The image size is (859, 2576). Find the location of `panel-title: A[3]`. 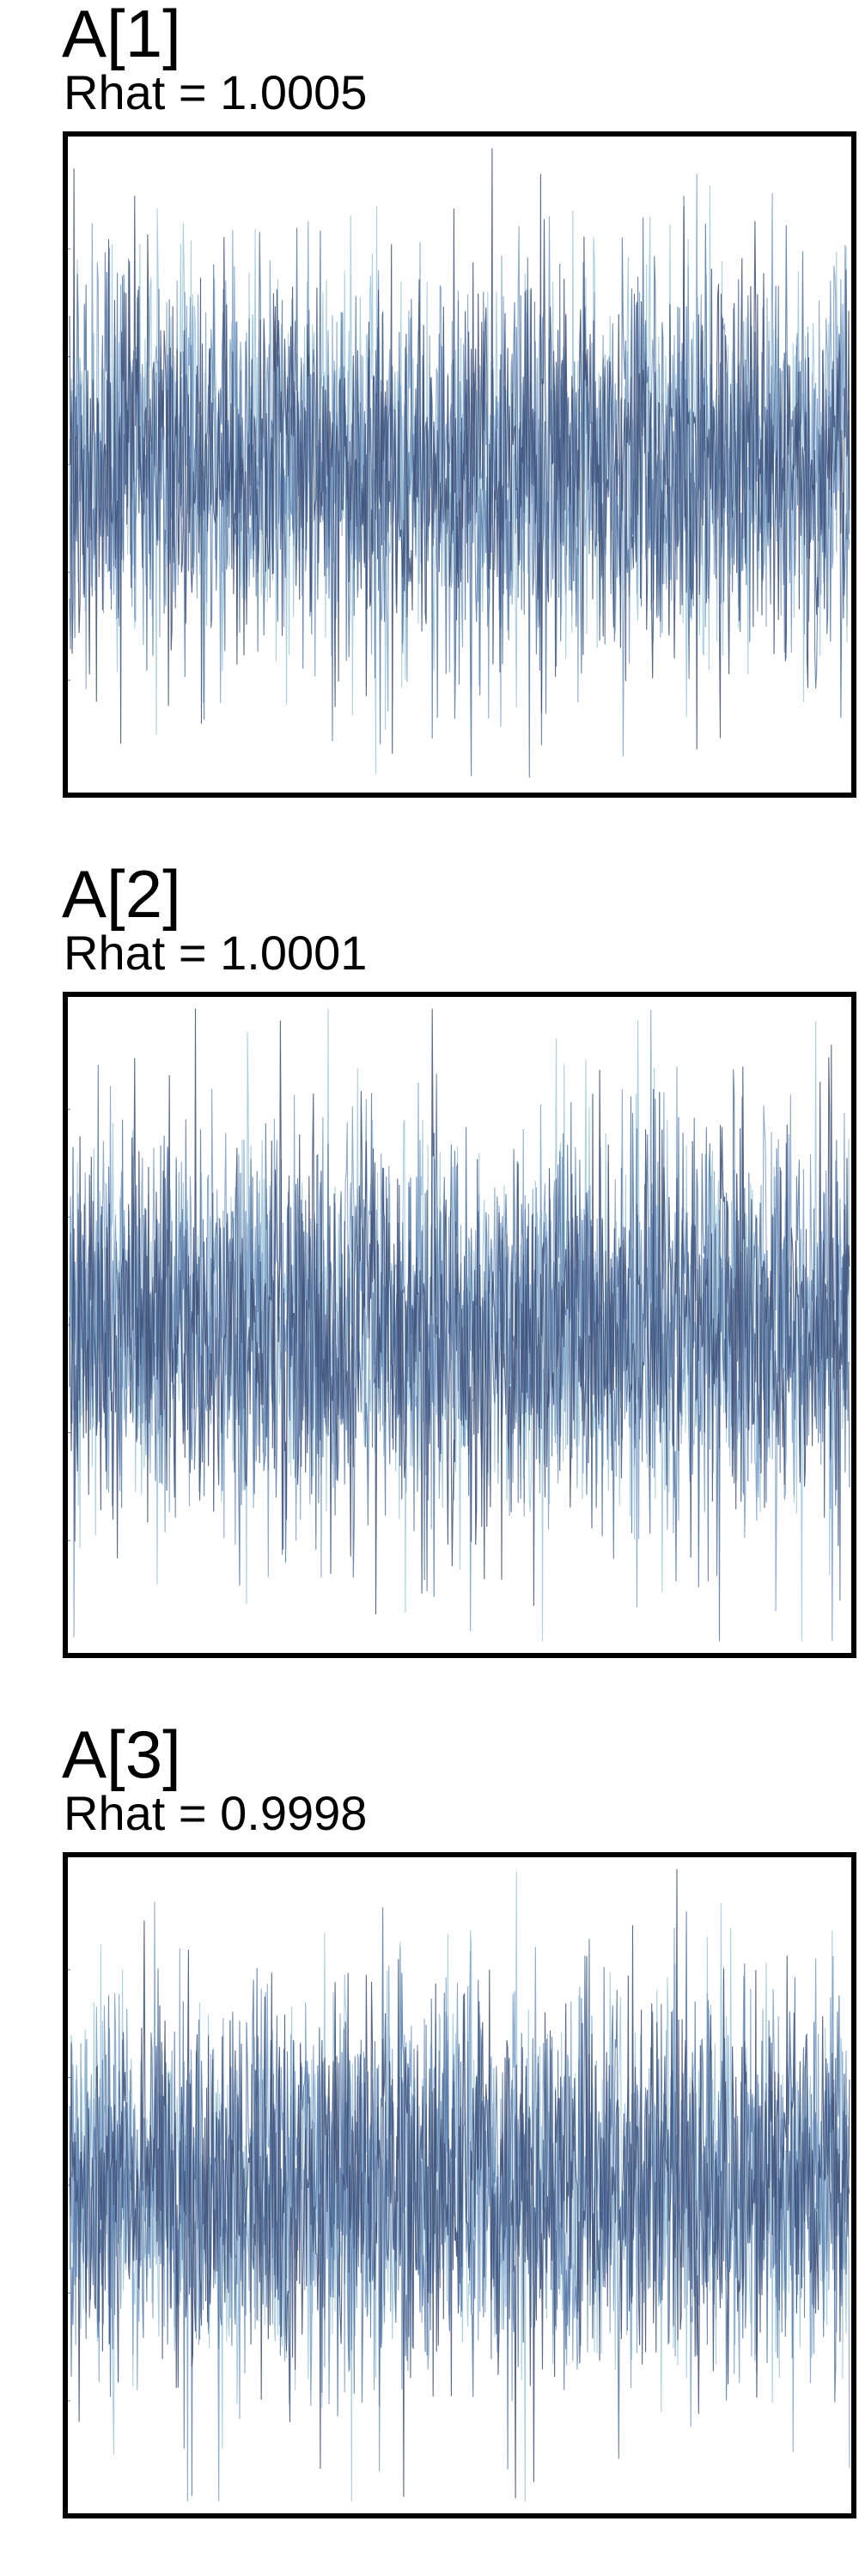

panel-title: A[3] is located at coordinates (121, 1754).